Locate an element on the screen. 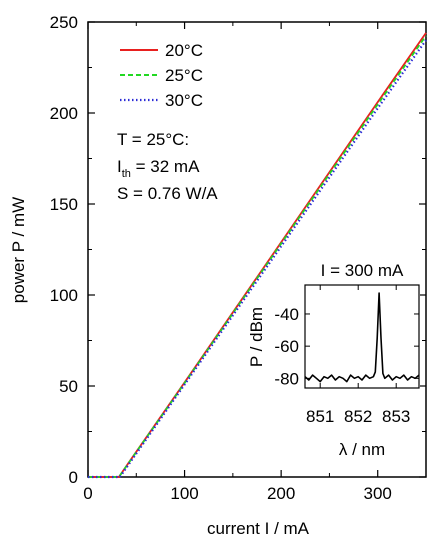  inset-y-axis-title: P / dBm is located at coordinates (256, 337).